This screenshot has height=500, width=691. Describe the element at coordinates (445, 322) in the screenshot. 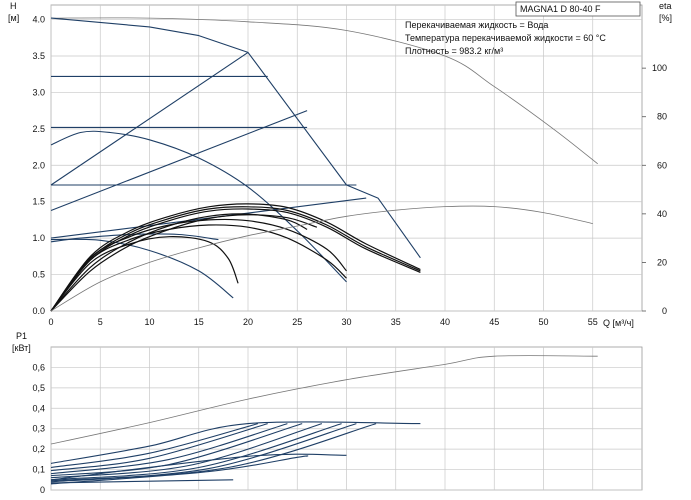

I see `x-tick-label: 40` at that location.